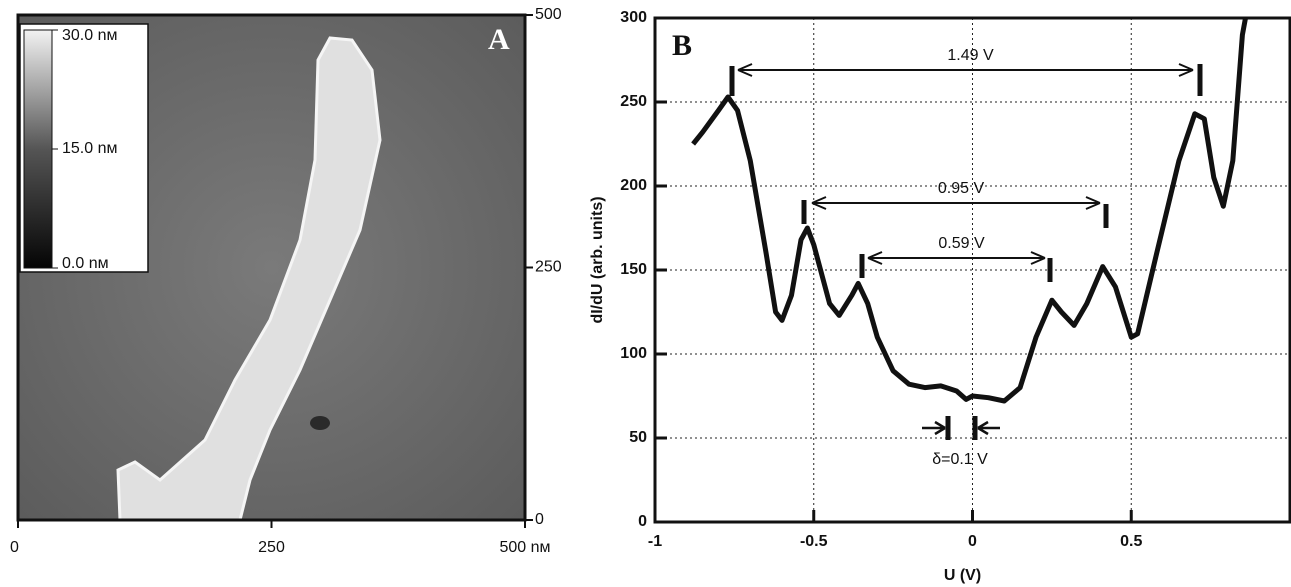 The height and width of the screenshot is (587, 1291). Describe the element at coordinates (961, 188) in the screenshot. I see `annotation: 0.95 V` at that location.